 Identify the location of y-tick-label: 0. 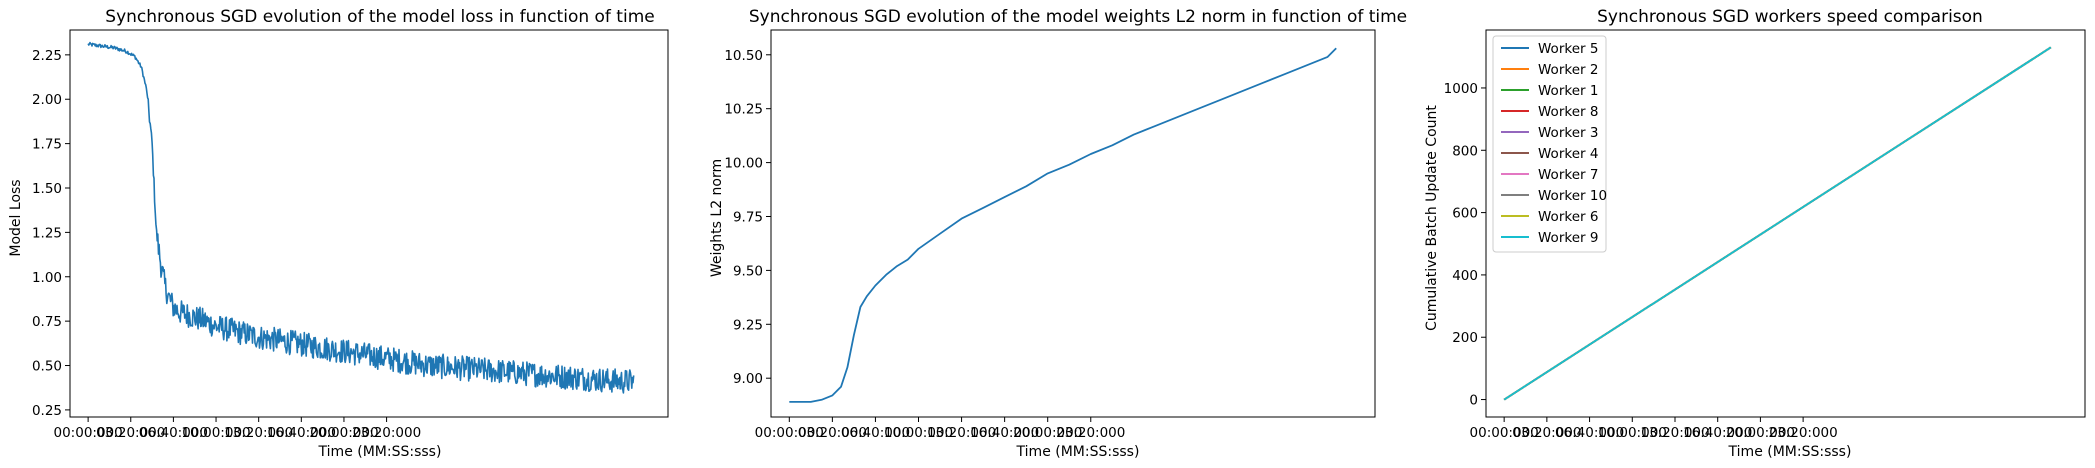
(1473, 401).